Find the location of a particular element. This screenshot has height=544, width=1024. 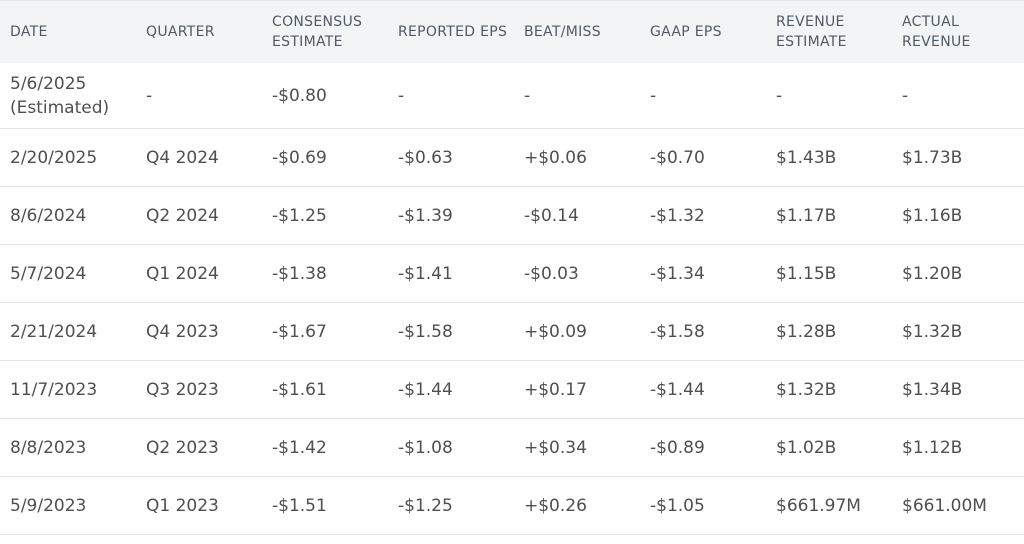

cell-quarter: Q1 2024 is located at coordinates (199, 273).